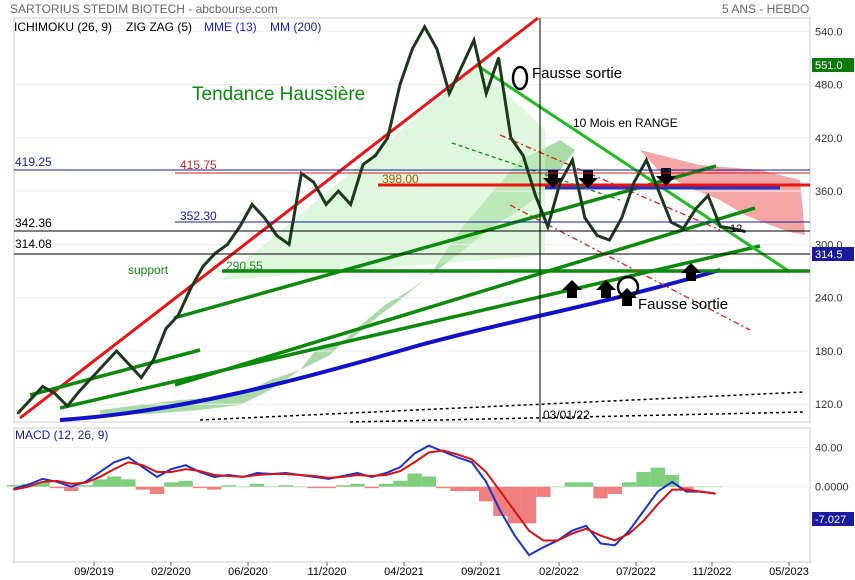  Describe the element at coordinates (829, 299) in the screenshot. I see `price-tick-label: 240.0` at that location.